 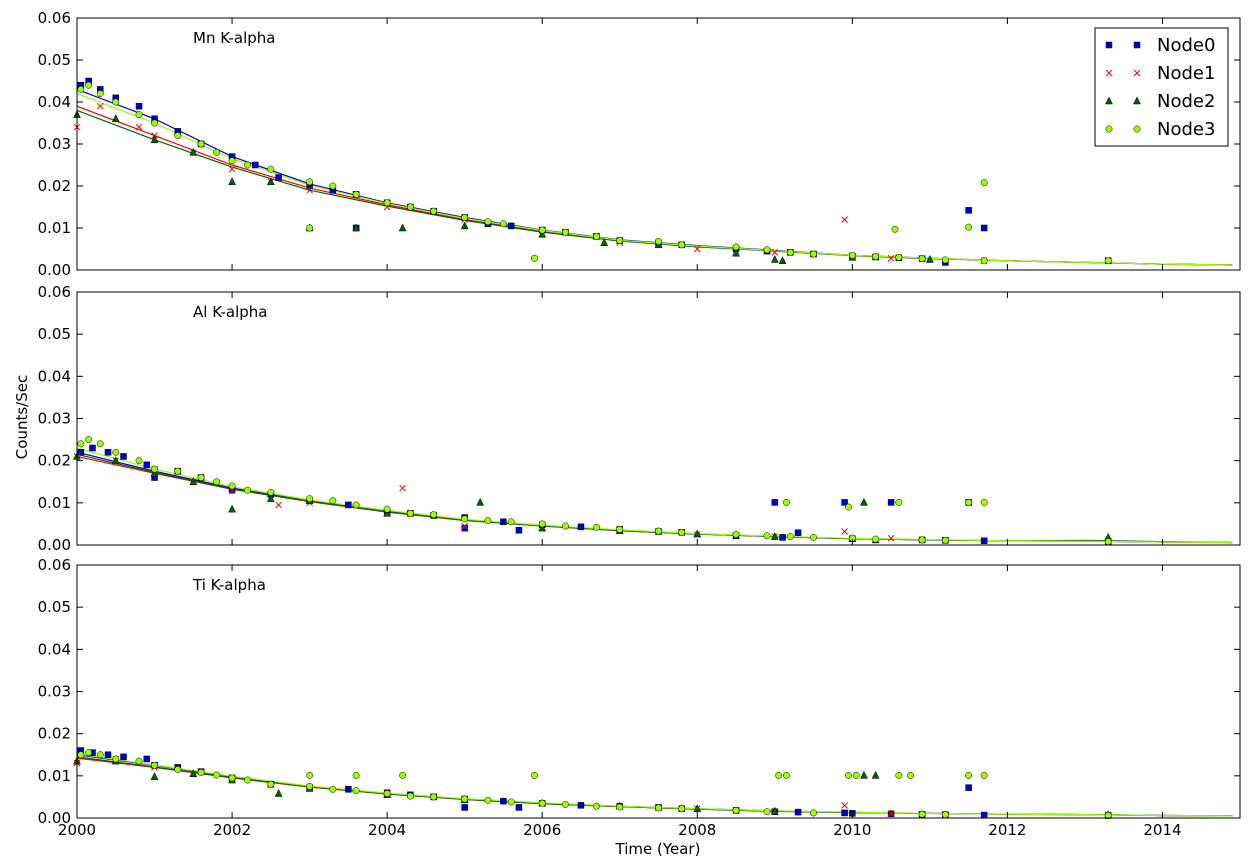 What do you see at coordinates (697, 830) in the screenshot?
I see `x-tick-label: 2008` at bounding box center [697, 830].